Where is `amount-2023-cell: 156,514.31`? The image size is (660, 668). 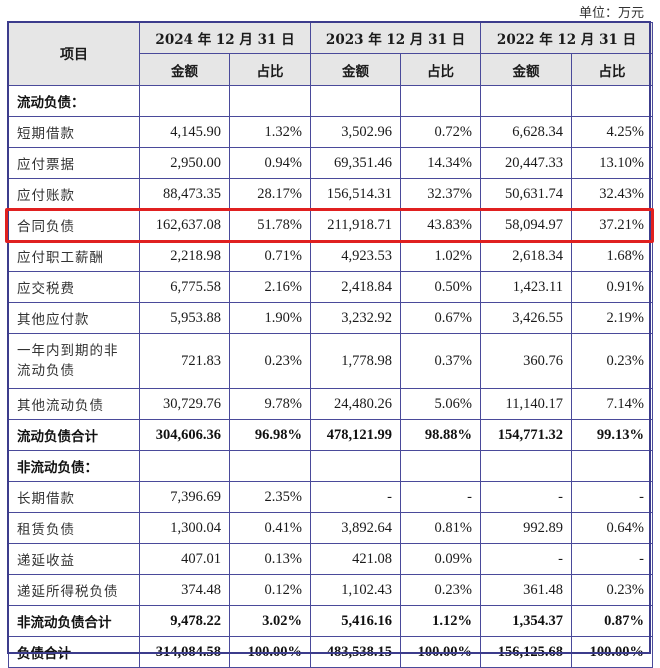
amount-2023-cell: 156,514.31 is located at coordinates (355, 194).